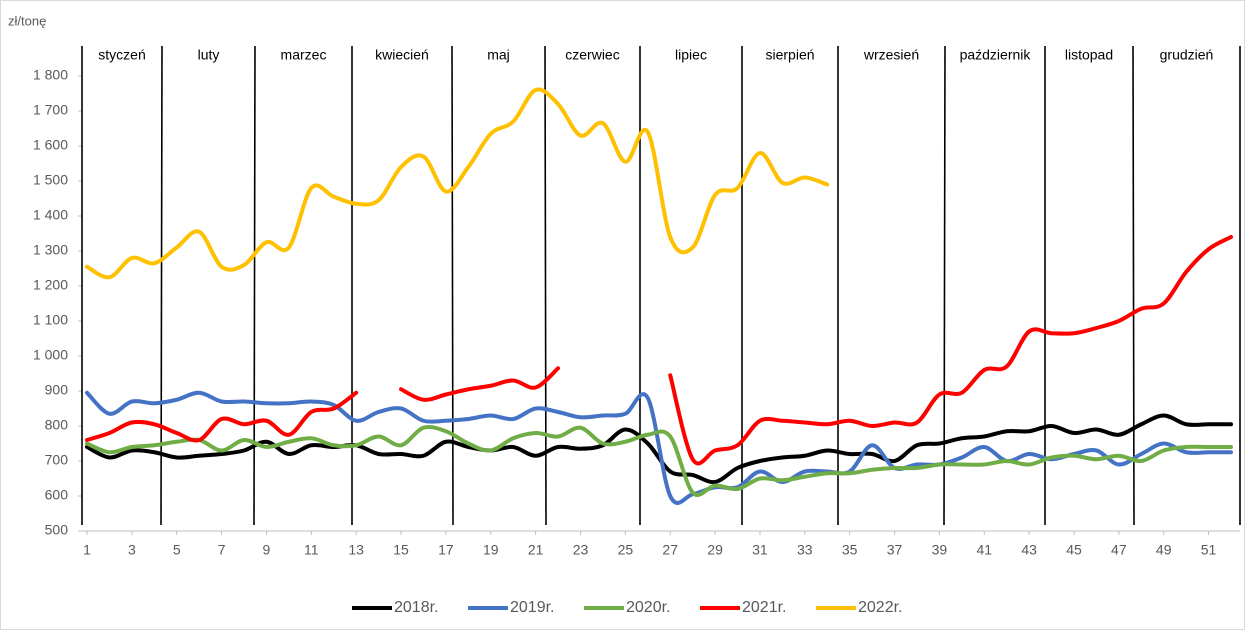  What do you see at coordinates (1119, 550) in the screenshot?
I see `x-tick-label: 47` at bounding box center [1119, 550].